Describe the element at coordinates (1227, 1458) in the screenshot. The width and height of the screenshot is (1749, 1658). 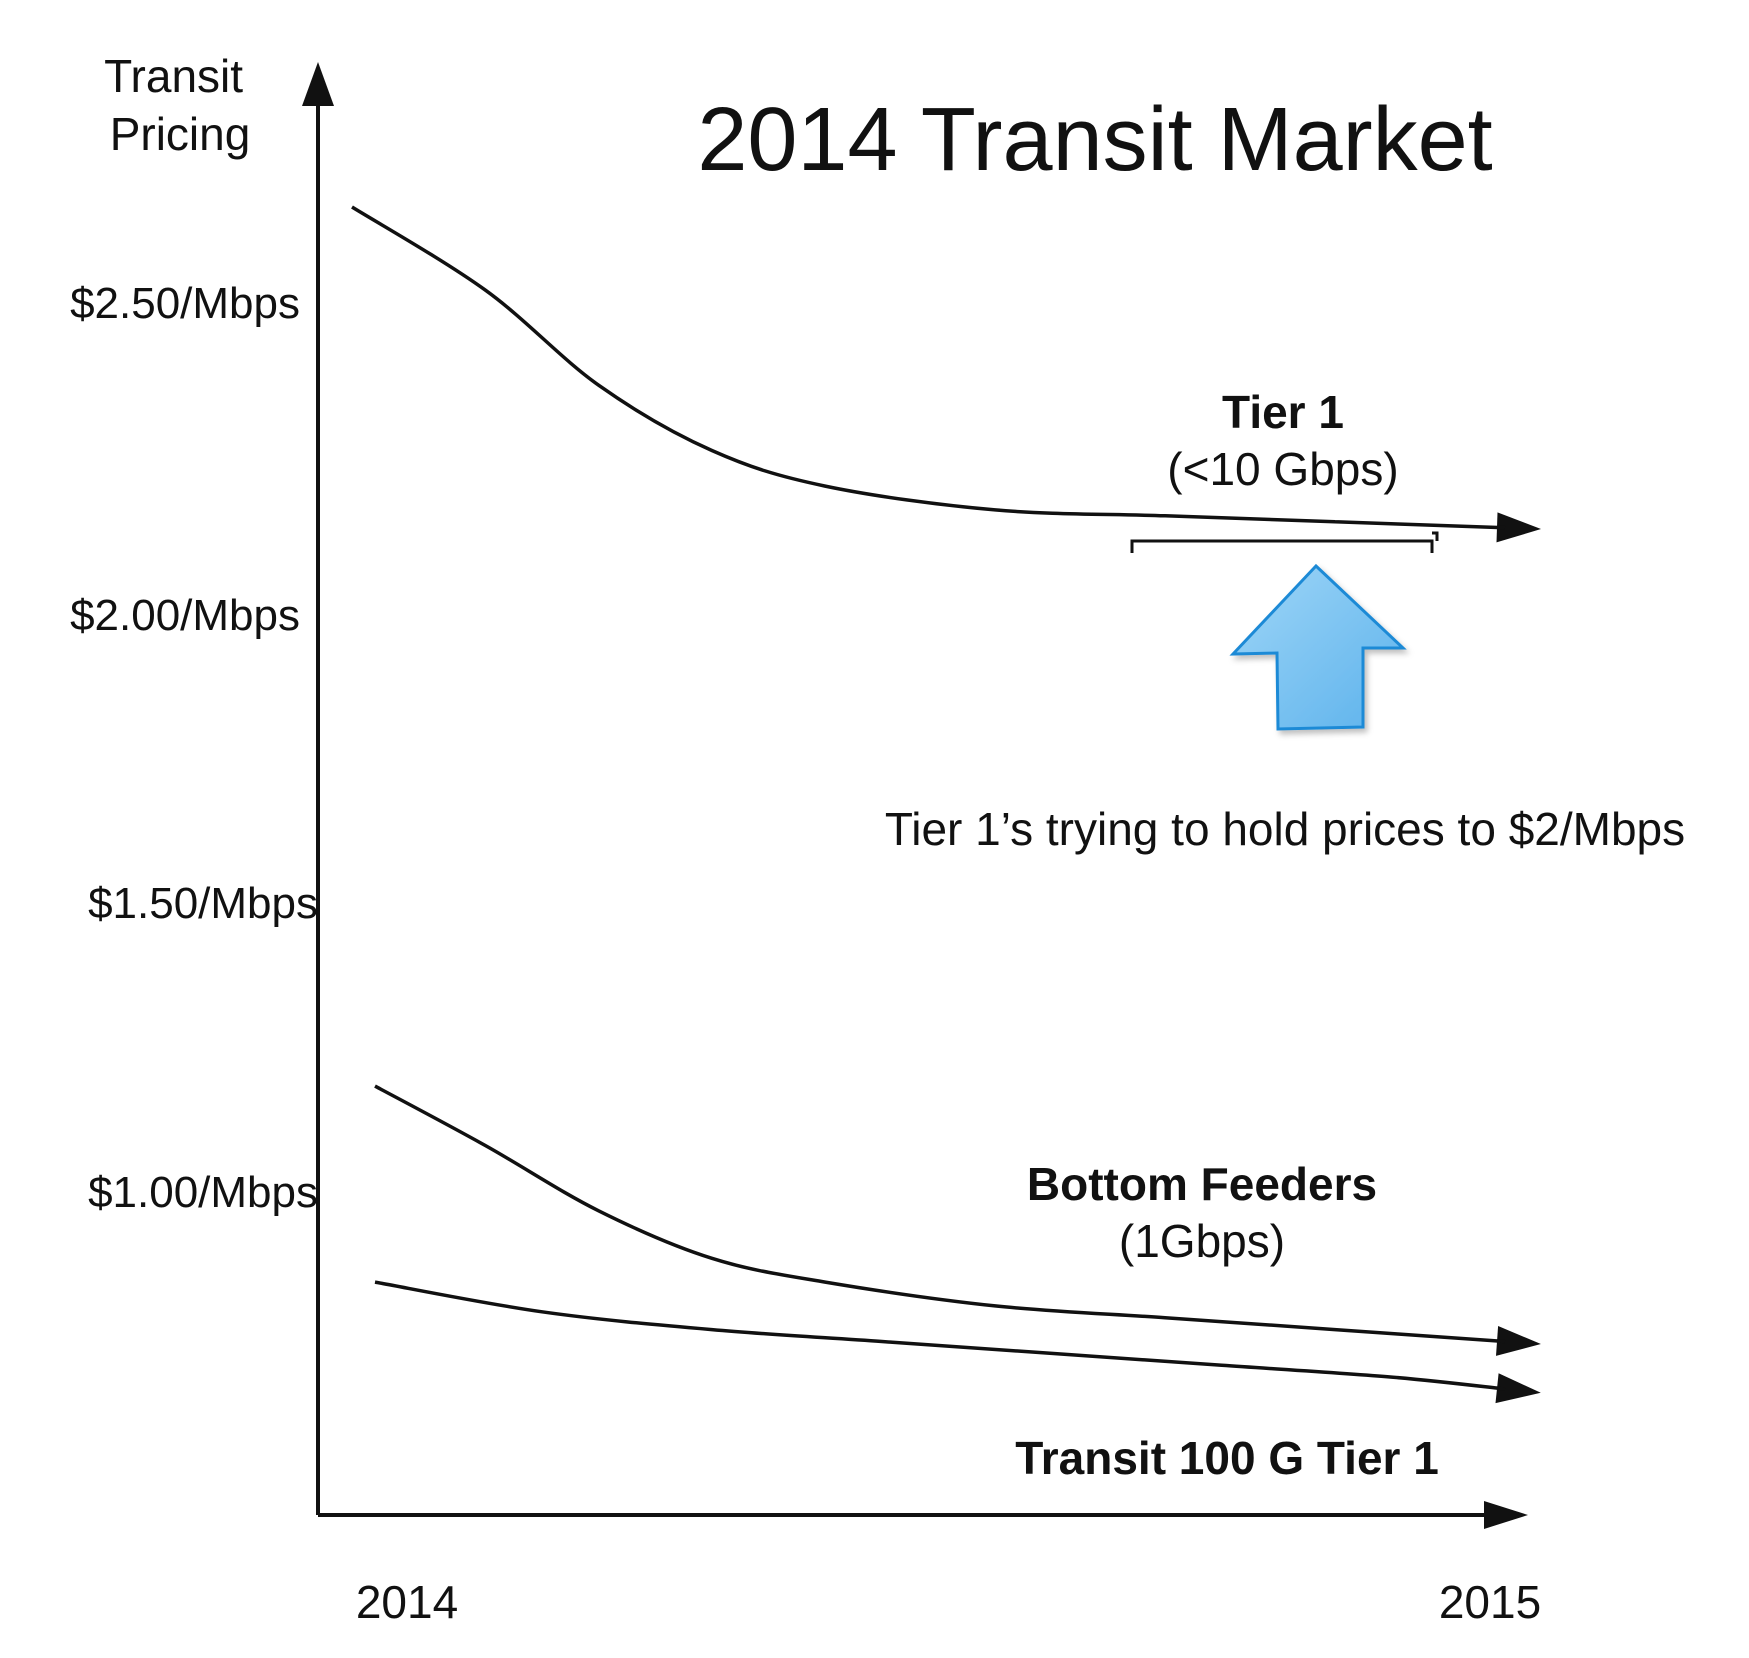
I see `series-label-transit-100g: Transit 100 G Tier 1` at that location.